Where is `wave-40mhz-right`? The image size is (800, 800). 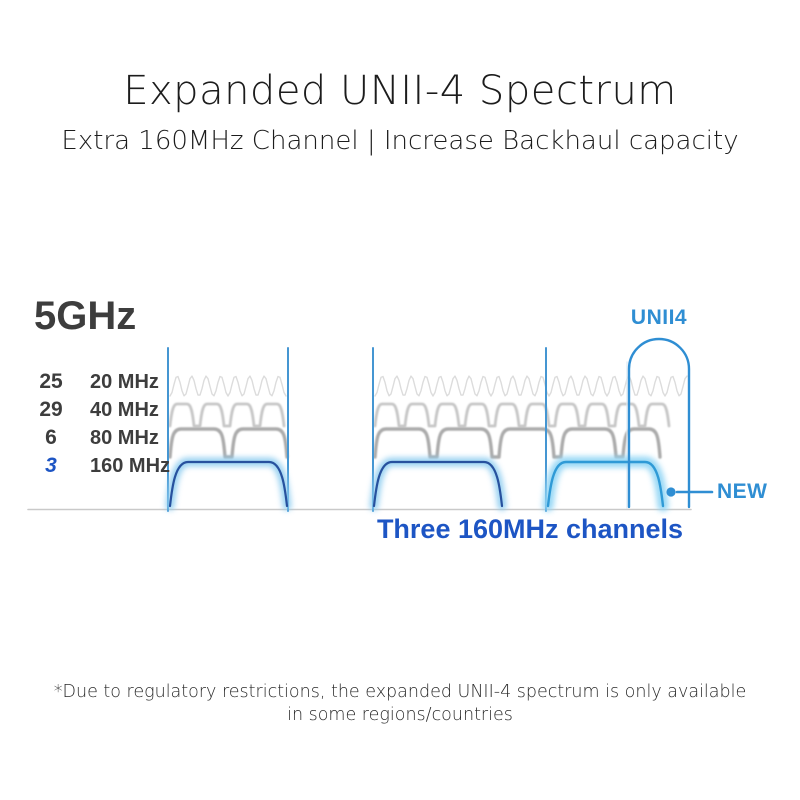
wave-40mhz-right is located at coordinates (522, 415).